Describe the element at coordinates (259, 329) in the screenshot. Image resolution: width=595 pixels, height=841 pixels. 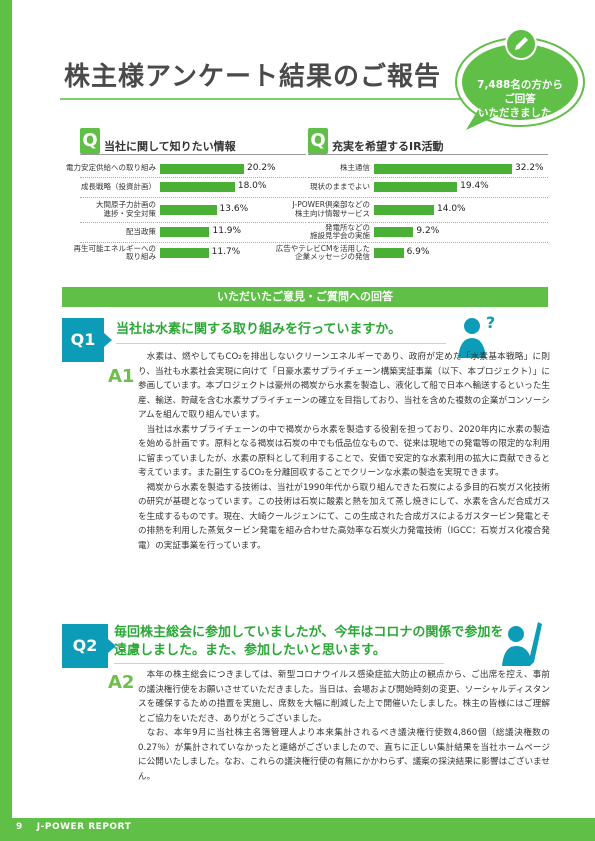
I see `q1-question: 当社は水素に関する取り組みを行っていますか。` at that location.